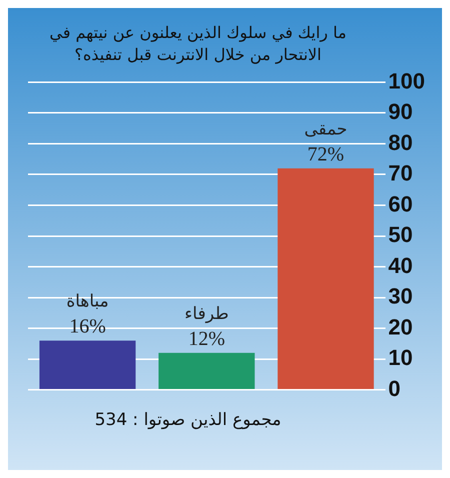  What do you see at coordinates (394, 388) in the screenshot?
I see `y-tick-label: 0` at bounding box center [394, 388].